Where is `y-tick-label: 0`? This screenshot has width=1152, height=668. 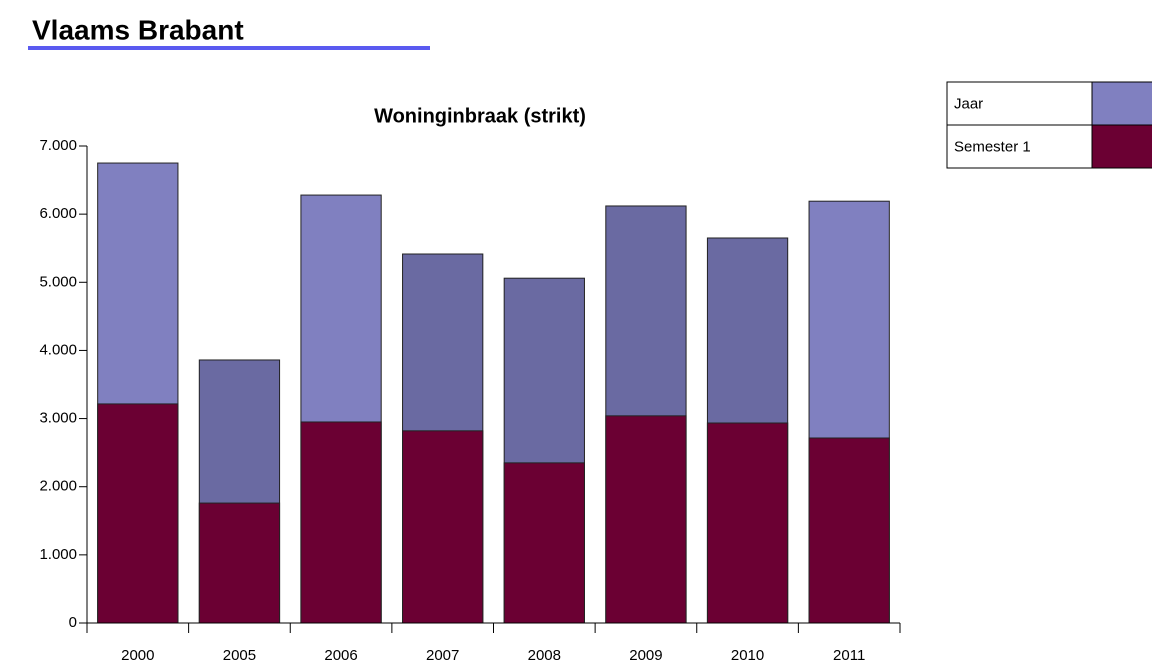
y-tick-label: 0 is located at coordinates (73, 622).